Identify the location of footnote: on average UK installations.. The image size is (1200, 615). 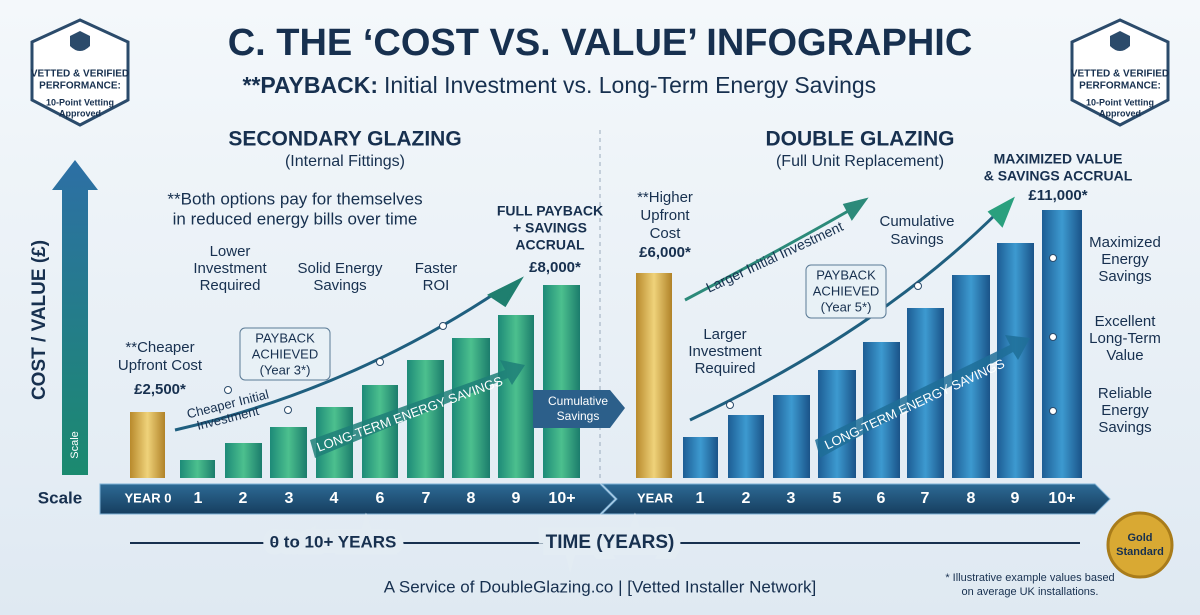
(1030, 592).